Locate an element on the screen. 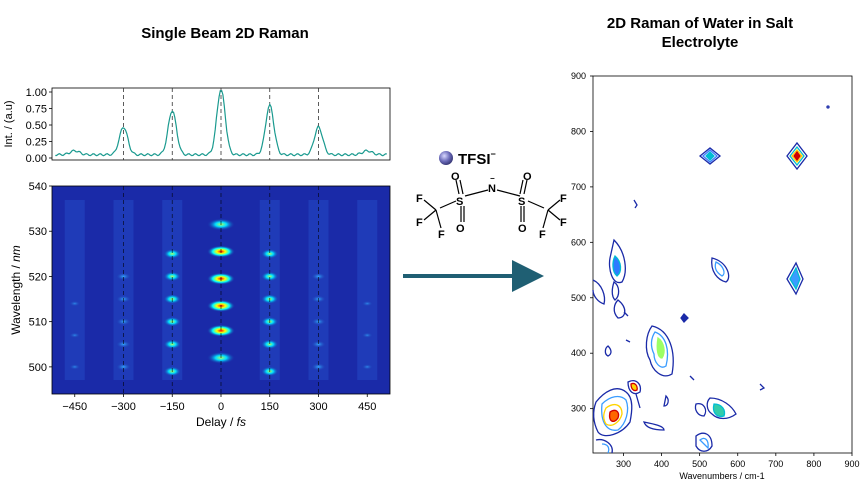 This screenshot has height=488, width=866. atom-f-6: F is located at coordinates (542, 235).